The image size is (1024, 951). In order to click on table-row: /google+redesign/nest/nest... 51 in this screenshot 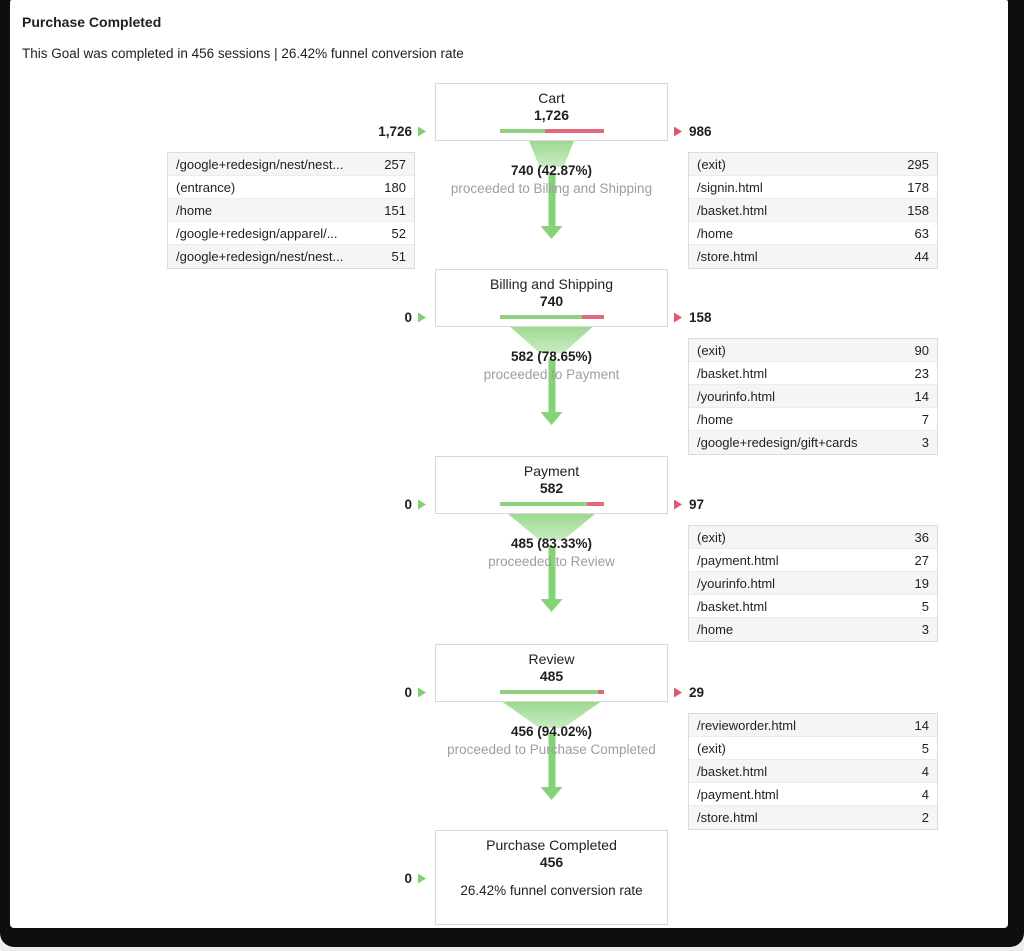, I will do `click(291, 256)`.